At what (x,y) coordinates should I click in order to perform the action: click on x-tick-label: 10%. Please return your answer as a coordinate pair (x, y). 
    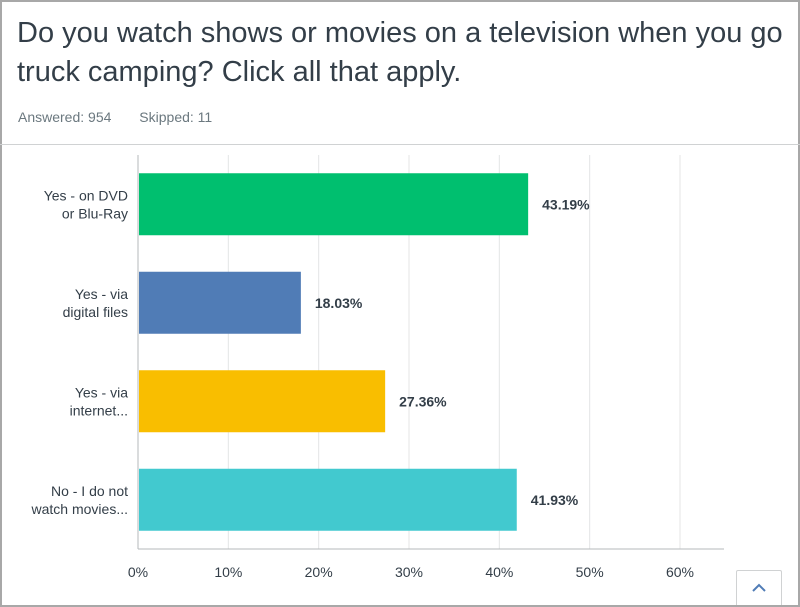
    Looking at the image, I should click on (228, 572).